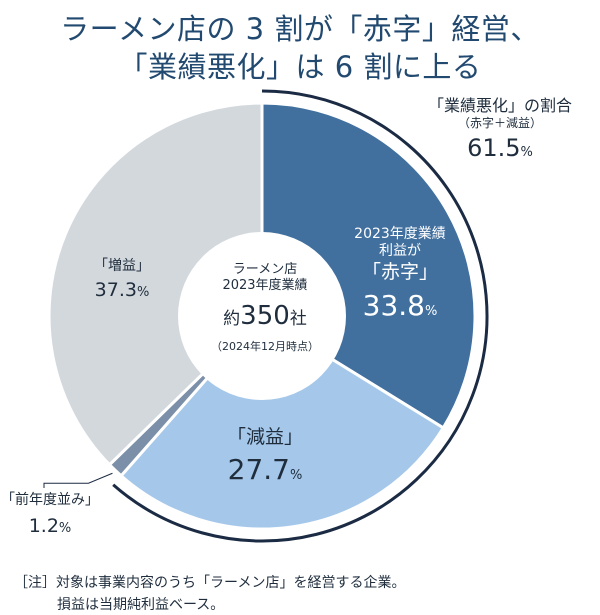 This screenshot has width=600, height=615. What do you see at coordinates (300, 29) in the screenshot?
I see `chart-title-line1: ラーメン店の 3 割が「赤字」経営、` at bounding box center [300, 29].